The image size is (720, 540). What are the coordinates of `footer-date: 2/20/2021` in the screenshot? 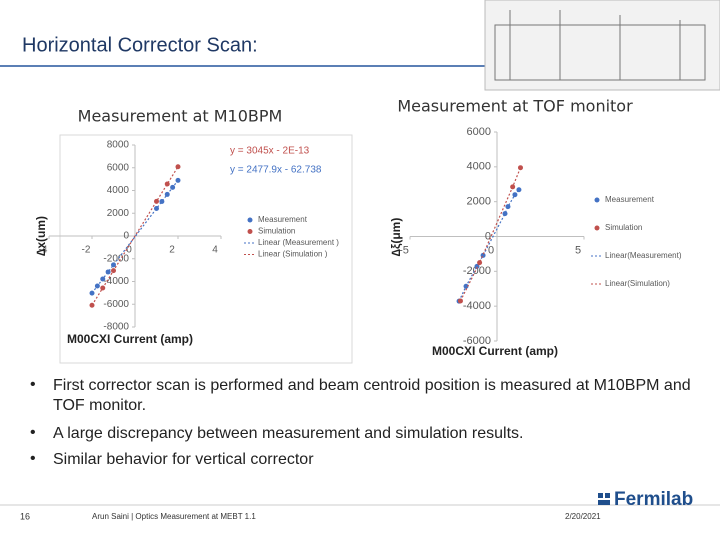 It's located at (583, 516).